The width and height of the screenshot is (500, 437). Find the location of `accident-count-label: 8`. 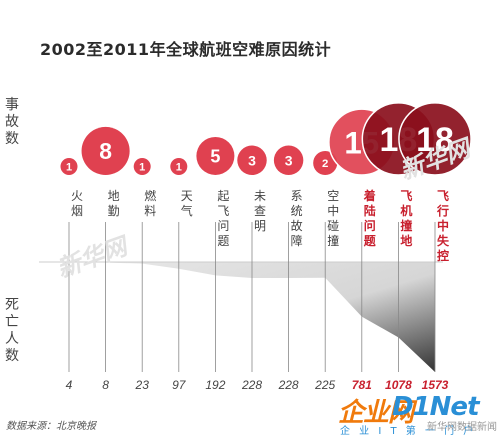

accident-count-label: 8 is located at coordinates (105, 151).